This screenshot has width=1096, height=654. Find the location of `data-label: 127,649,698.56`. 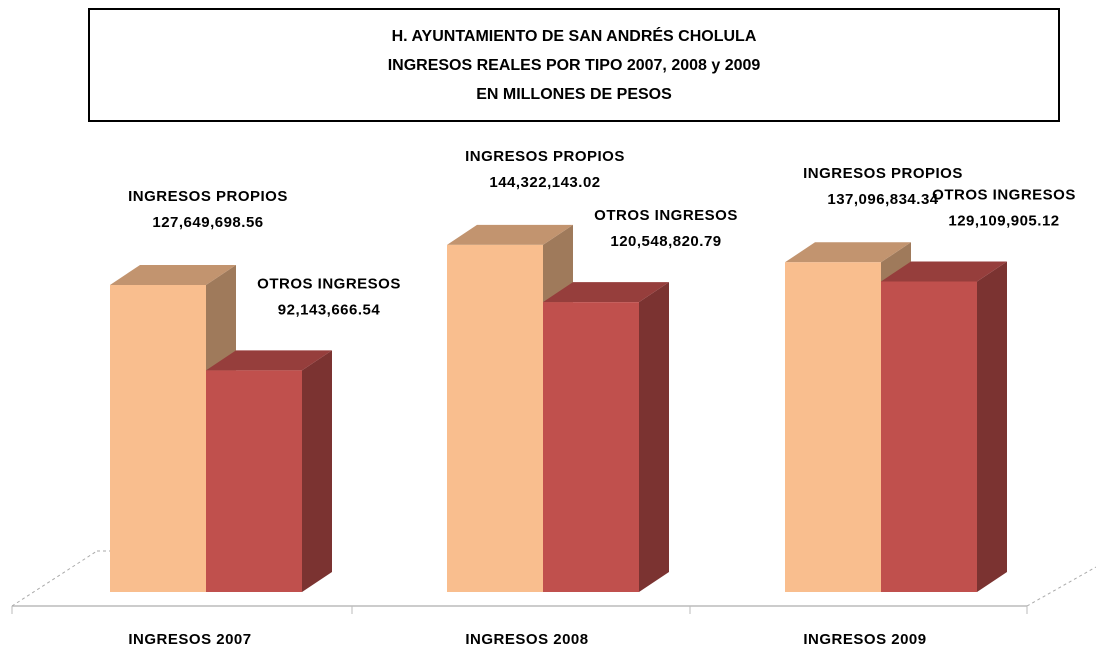

data-label: 127,649,698.56 is located at coordinates (207, 222).